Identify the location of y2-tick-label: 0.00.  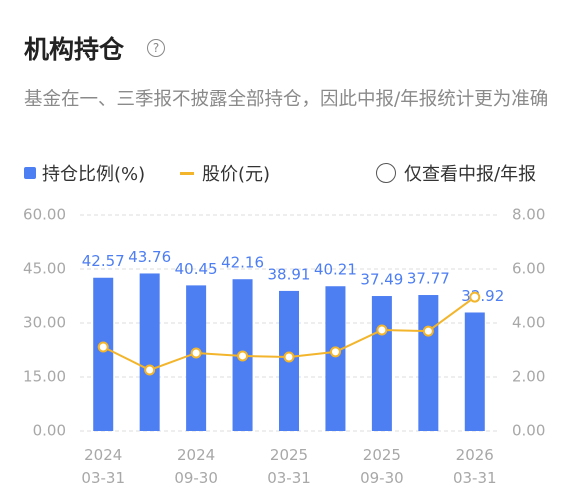
(528, 431).